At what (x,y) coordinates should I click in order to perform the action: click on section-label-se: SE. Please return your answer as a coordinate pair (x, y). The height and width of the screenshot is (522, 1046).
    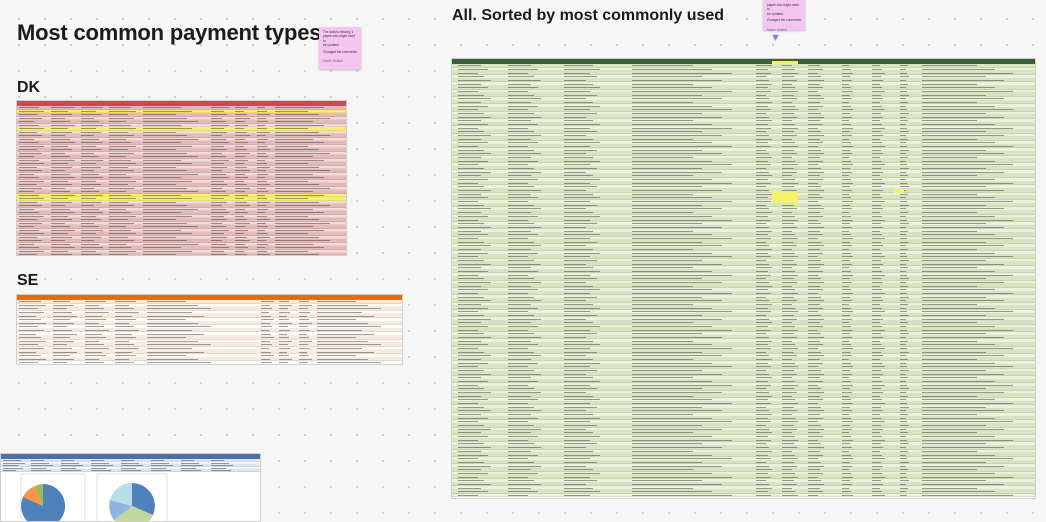
    Looking at the image, I should click on (28, 280).